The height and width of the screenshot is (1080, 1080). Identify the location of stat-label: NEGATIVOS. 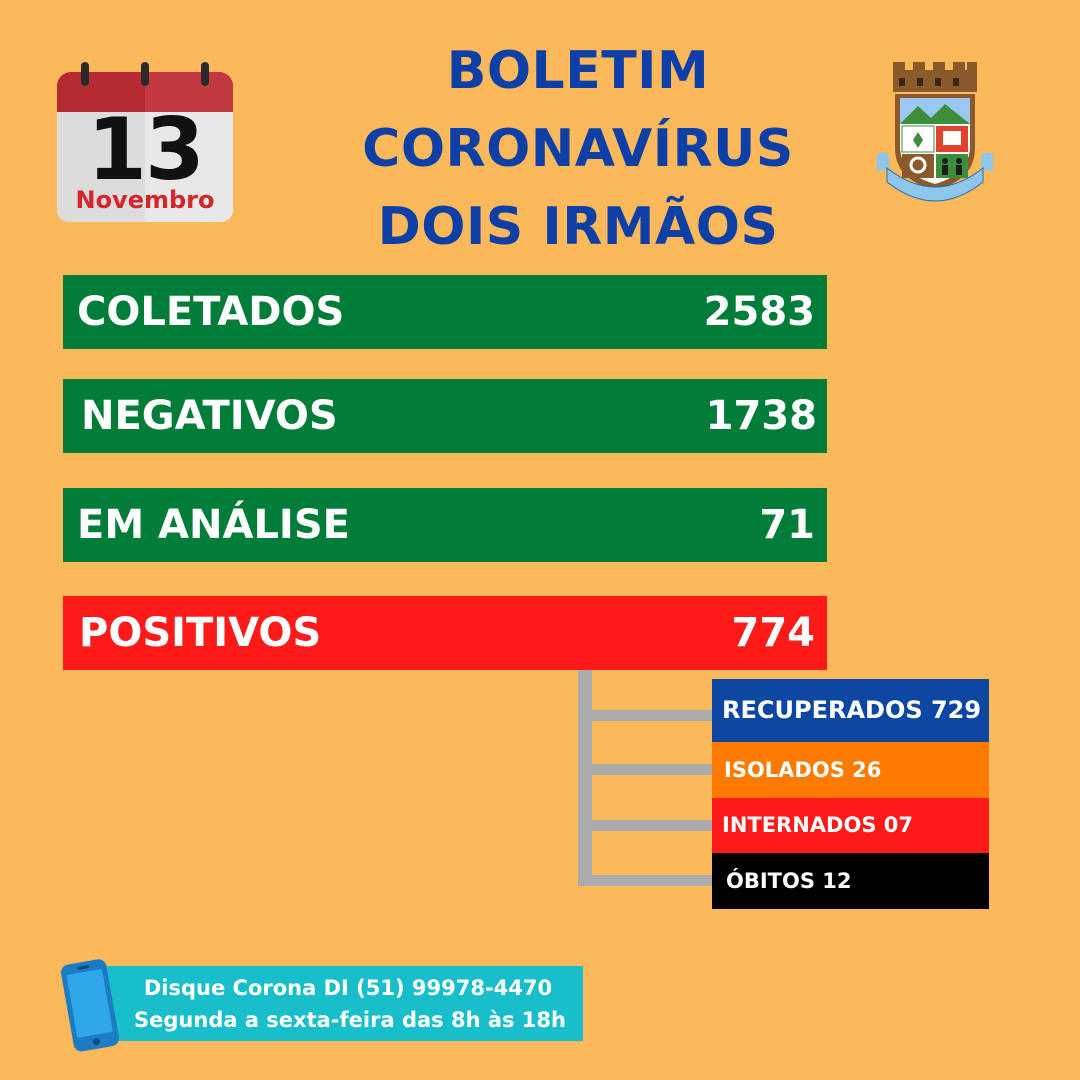
(209, 416).